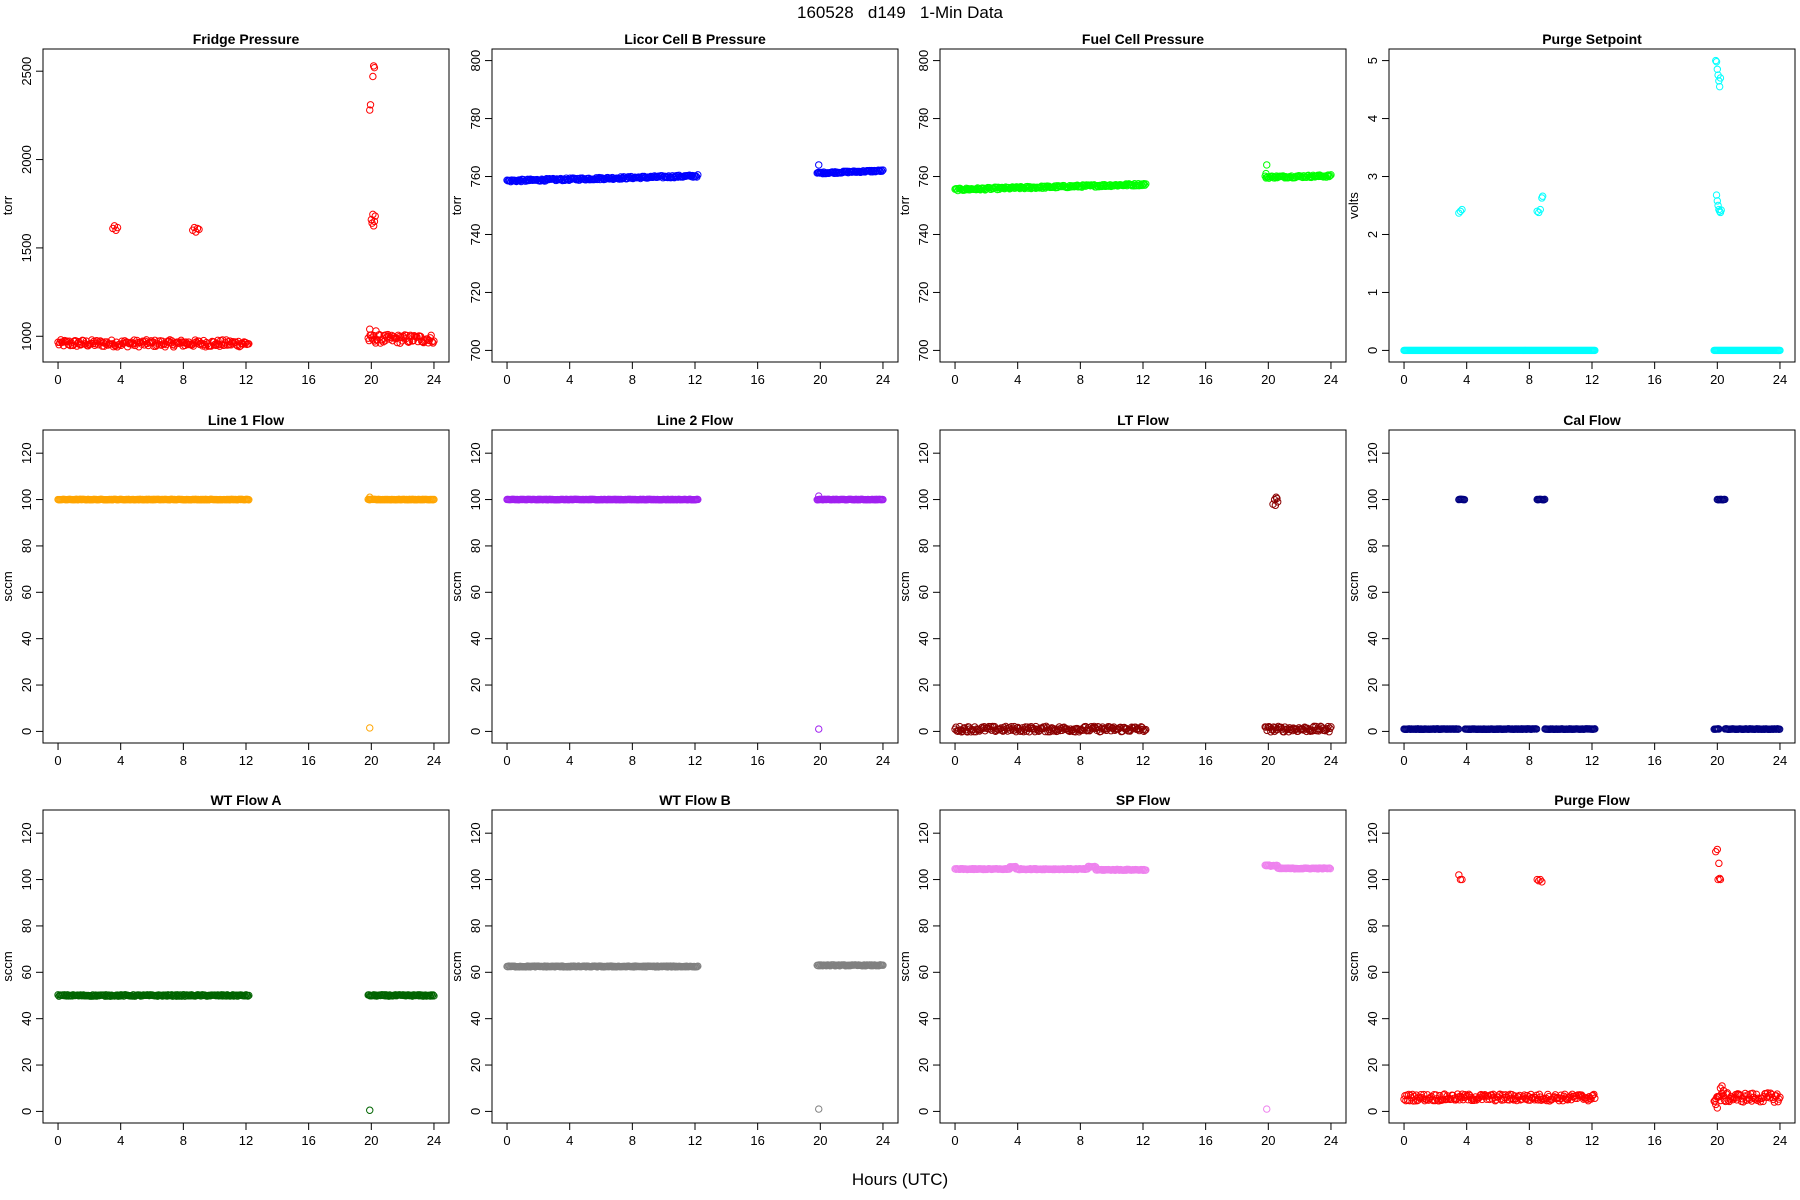  Describe the element at coordinates (900, 12) in the screenshot. I see `page-title: 160528 d149 1-Min Data` at that location.